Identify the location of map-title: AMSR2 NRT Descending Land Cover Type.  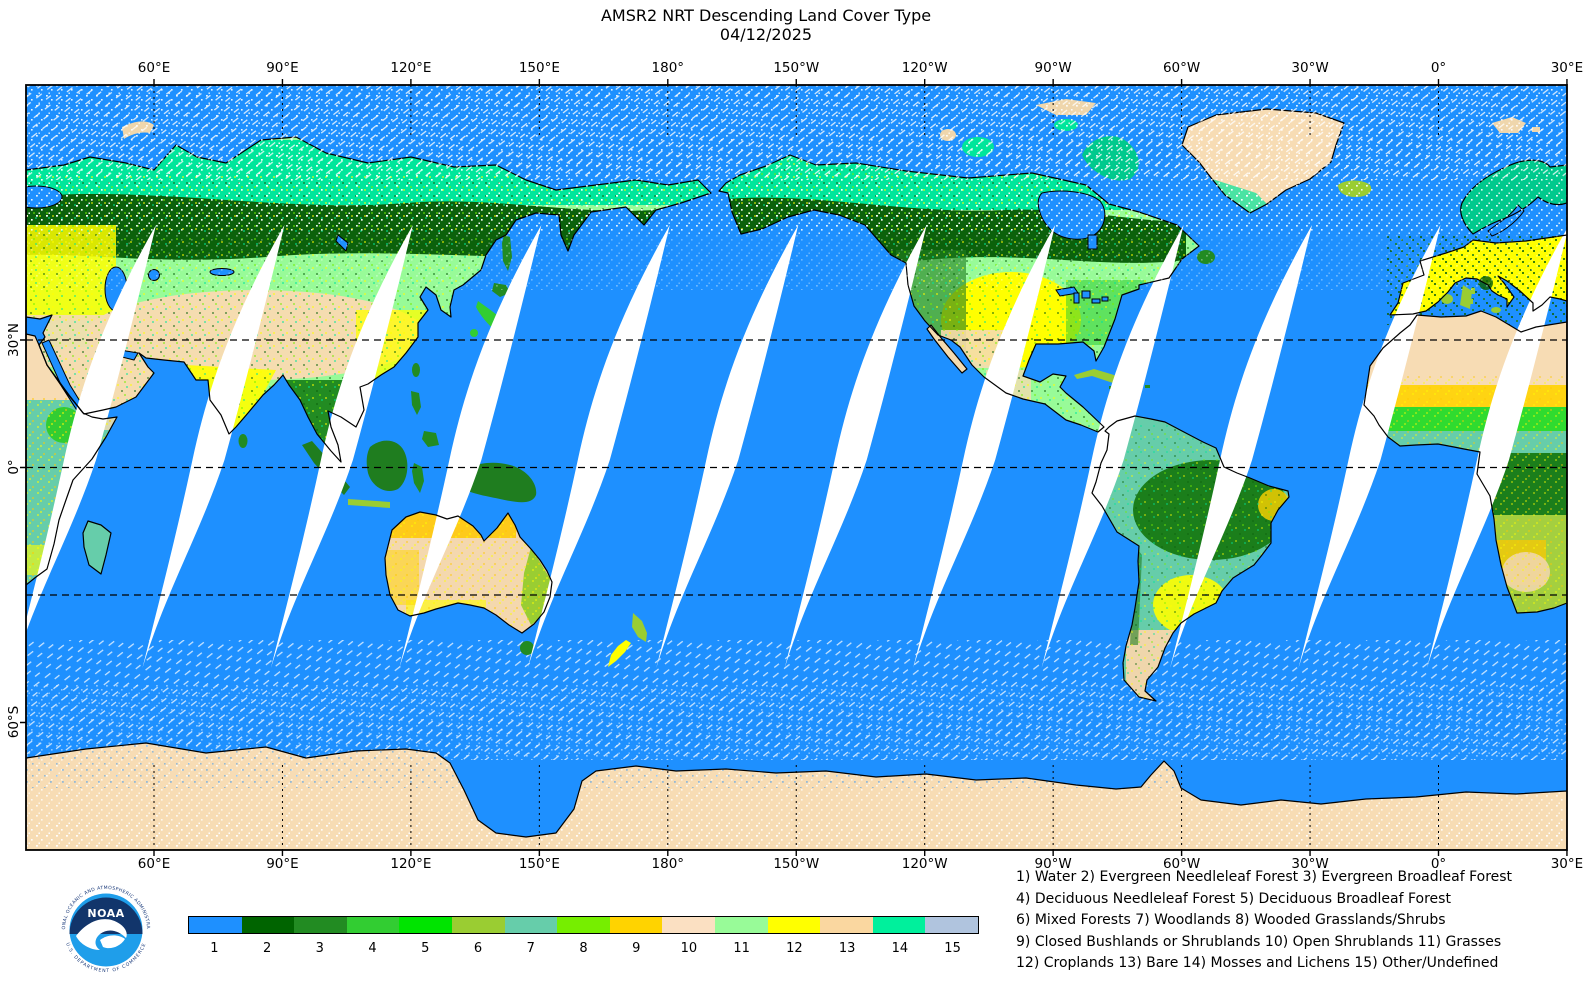
(766, 15).